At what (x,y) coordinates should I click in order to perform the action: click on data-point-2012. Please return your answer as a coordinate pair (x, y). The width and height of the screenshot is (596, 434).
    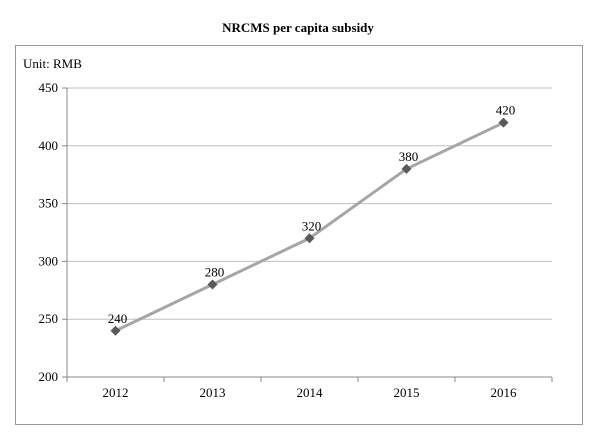
    Looking at the image, I should click on (115, 330).